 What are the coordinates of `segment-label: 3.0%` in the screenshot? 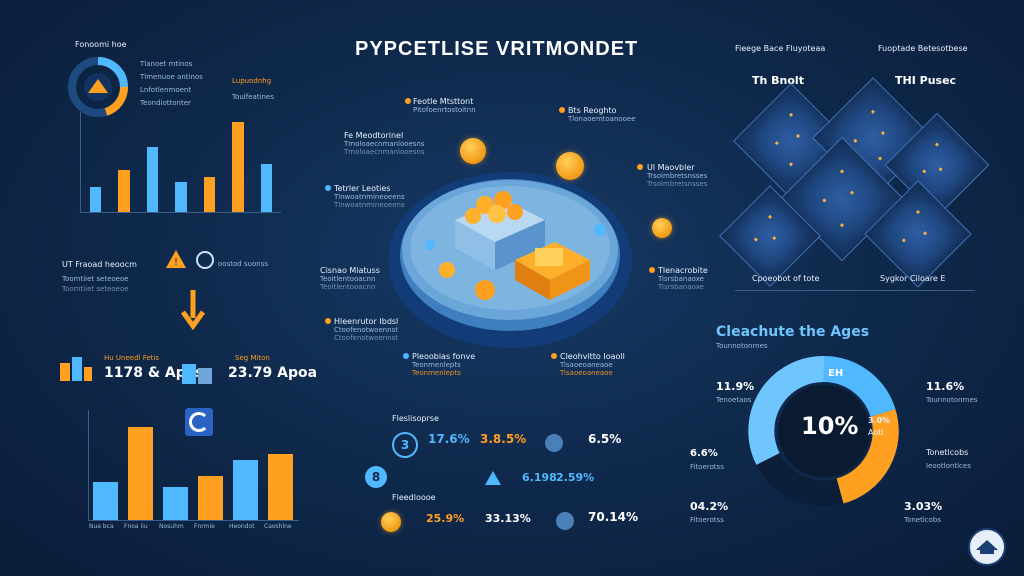 It's located at (879, 420).